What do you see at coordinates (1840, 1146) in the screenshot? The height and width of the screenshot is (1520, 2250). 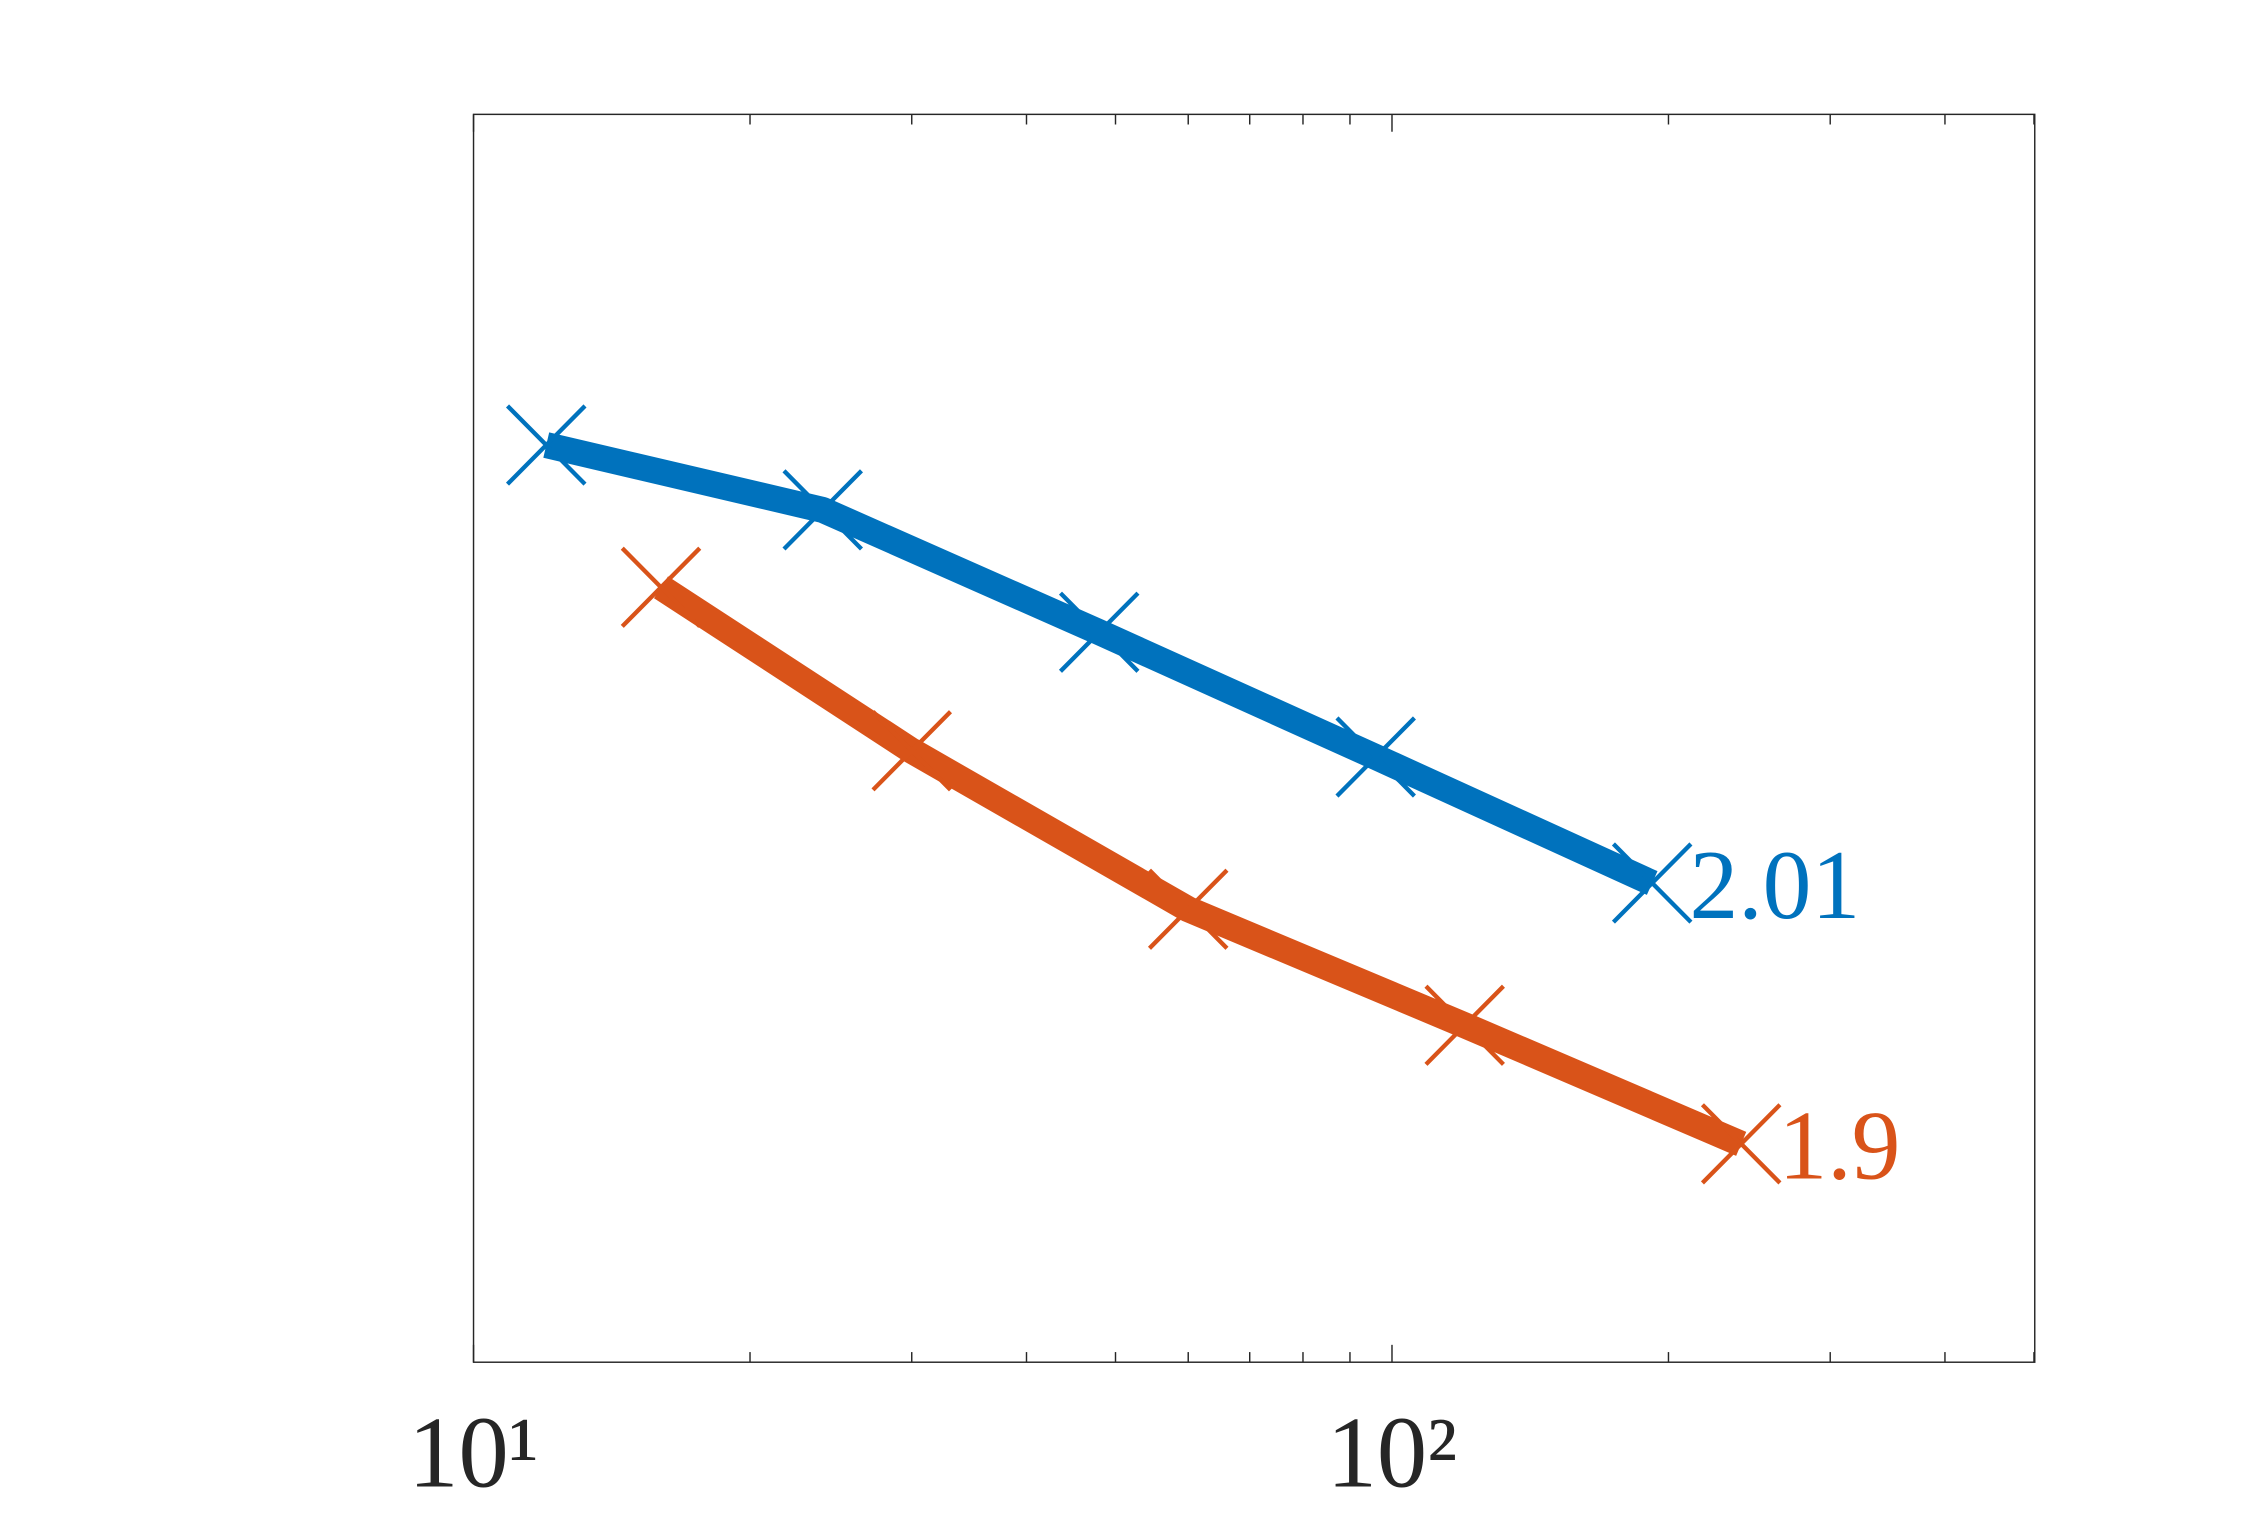 I see `end-label: 1.9` at bounding box center [1840, 1146].